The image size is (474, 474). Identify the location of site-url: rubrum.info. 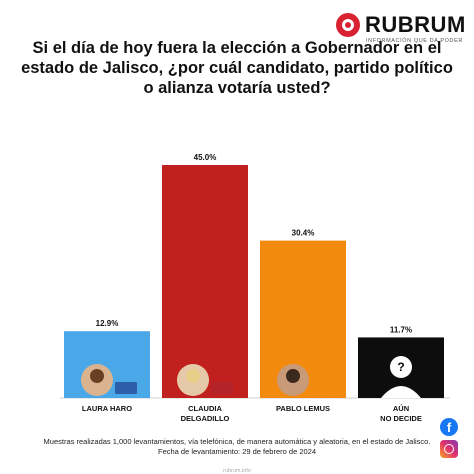
(237, 471).